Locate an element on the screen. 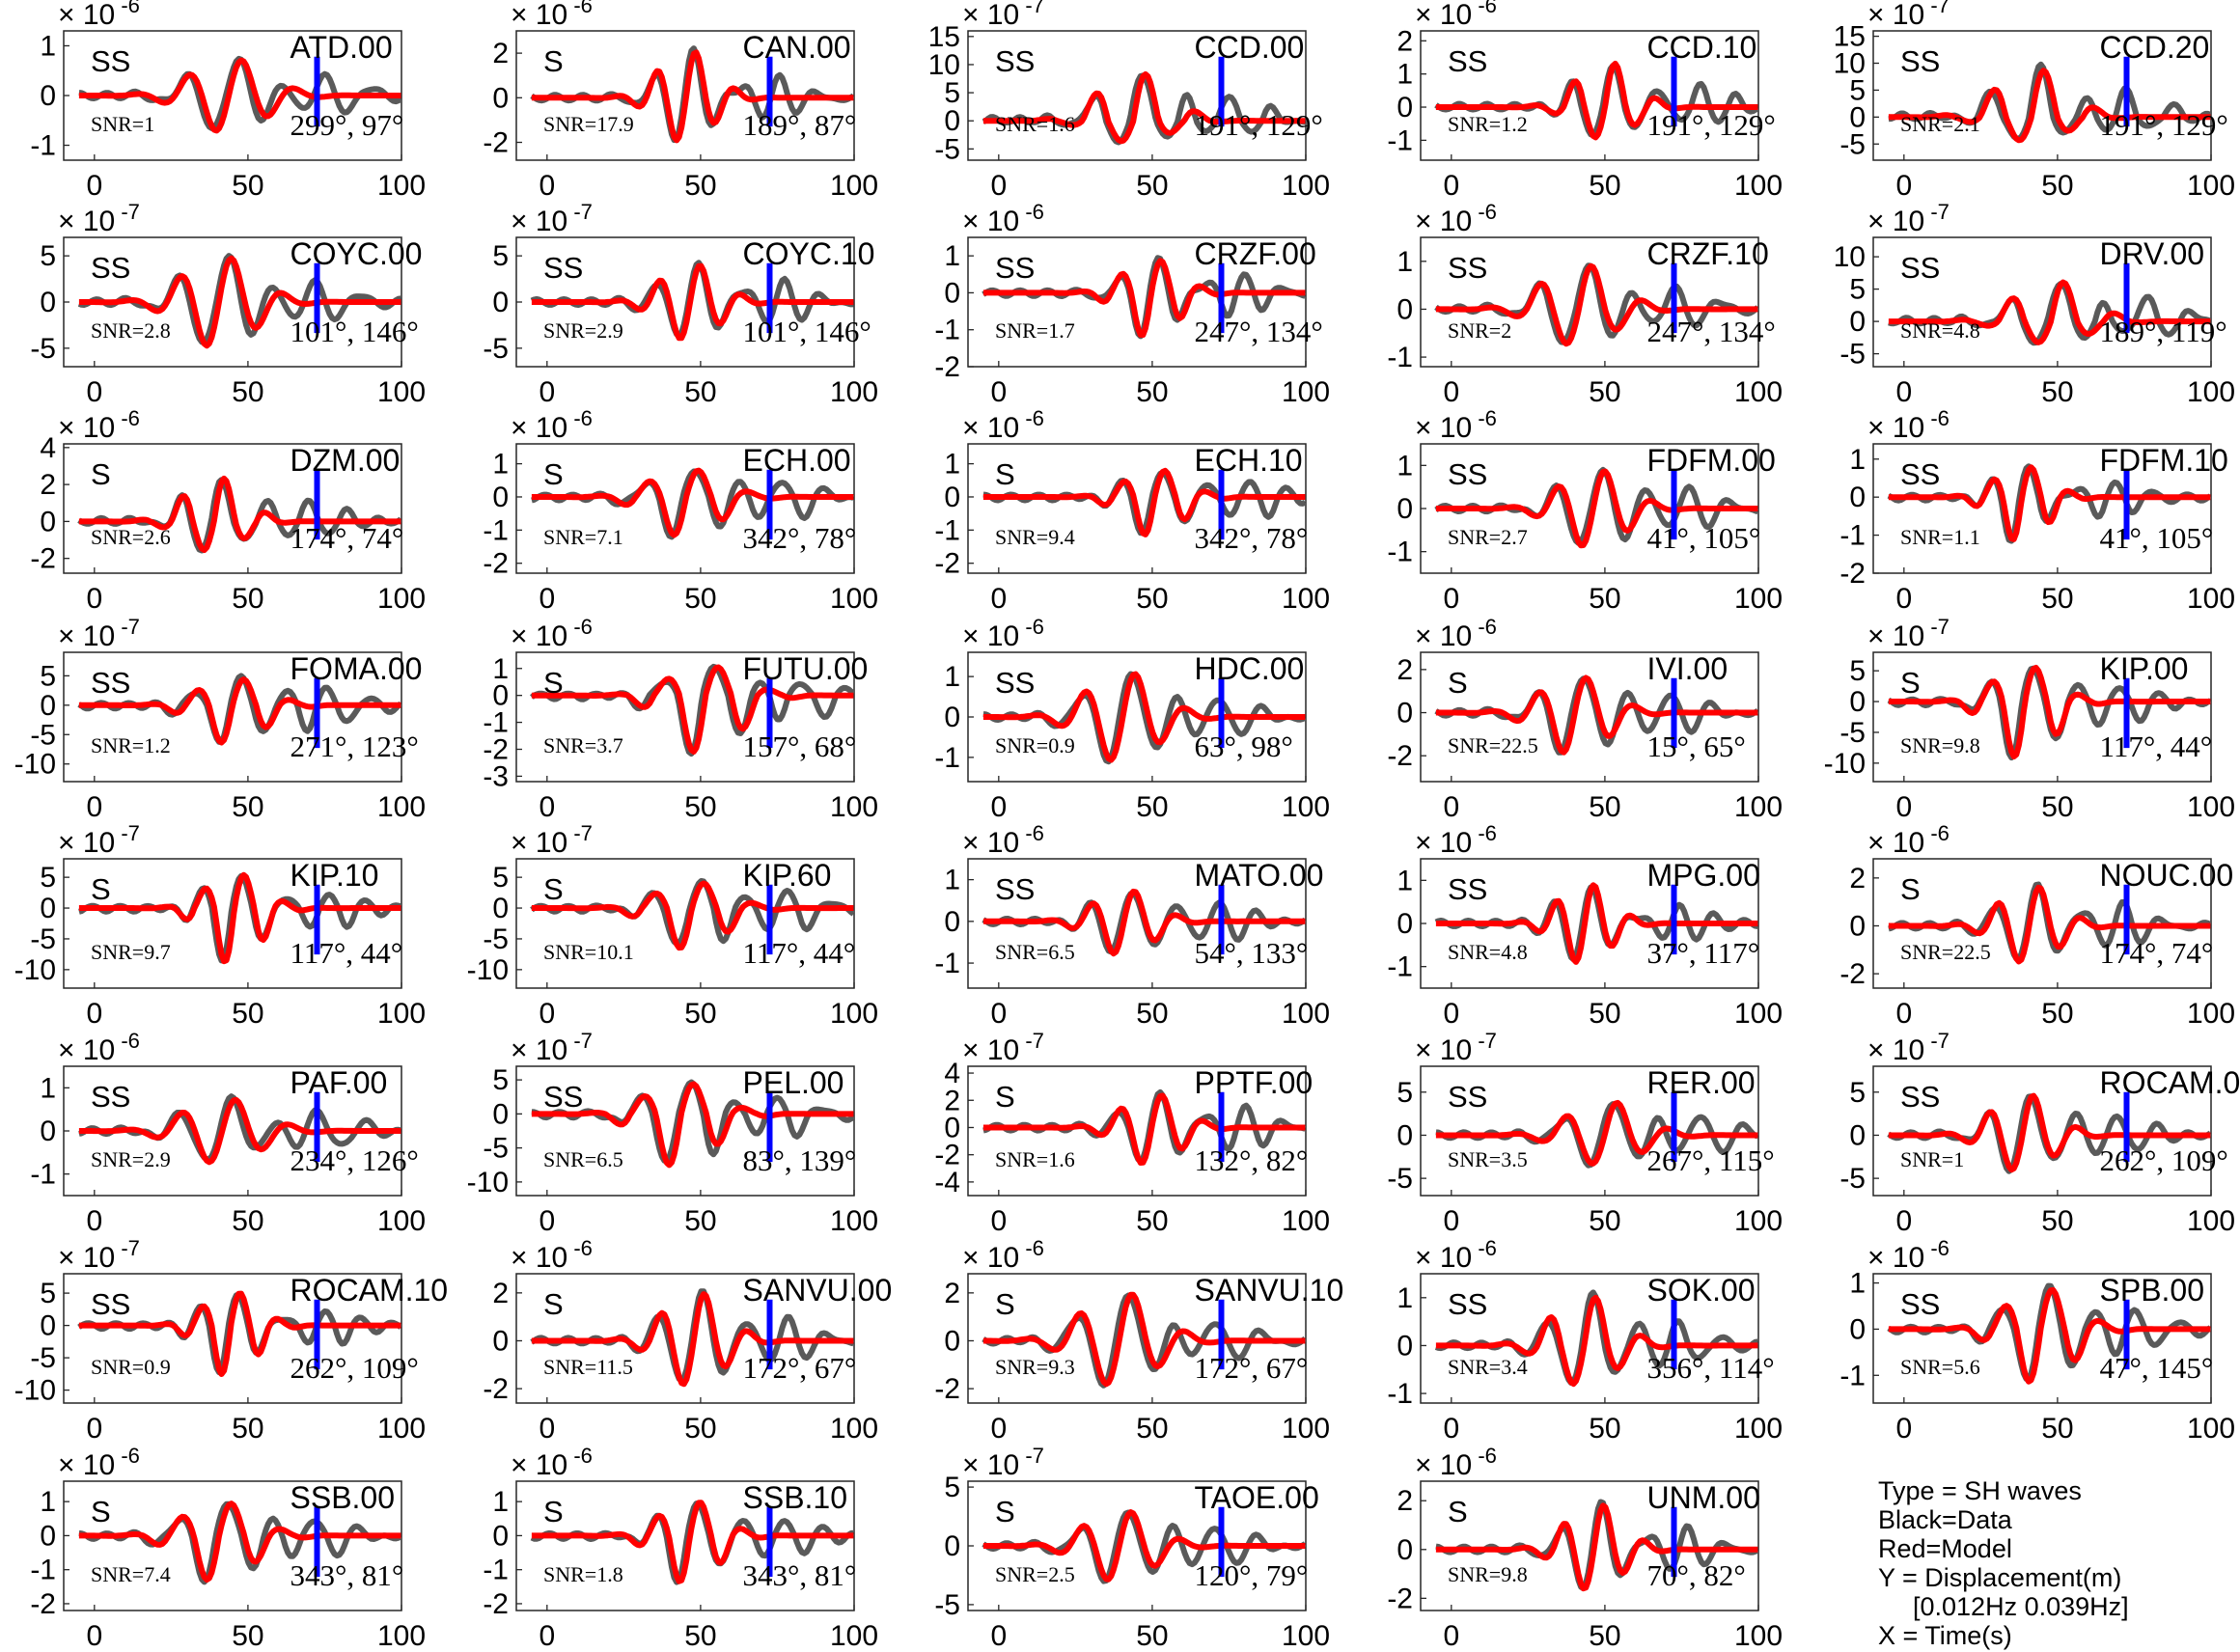 The width and height of the screenshot is (2240, 1652). snr-label: SNR=9.8 is located at coordinates (1488, 1574).